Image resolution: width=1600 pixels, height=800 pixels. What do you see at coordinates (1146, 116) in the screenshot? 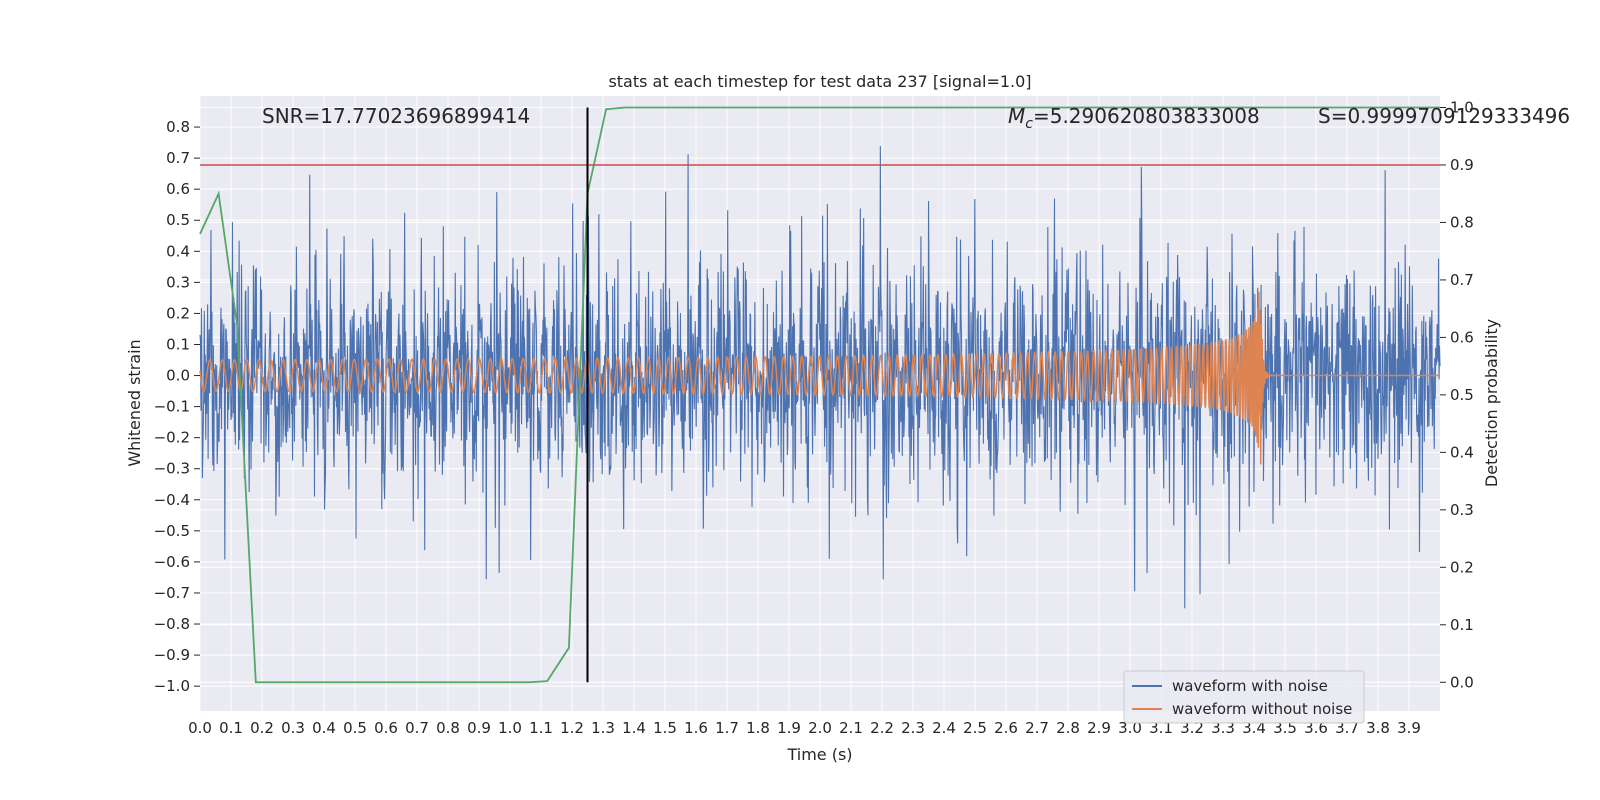
I see `chirp-mass-value: =5.290620803833008` at bounding box center [1146, 116].